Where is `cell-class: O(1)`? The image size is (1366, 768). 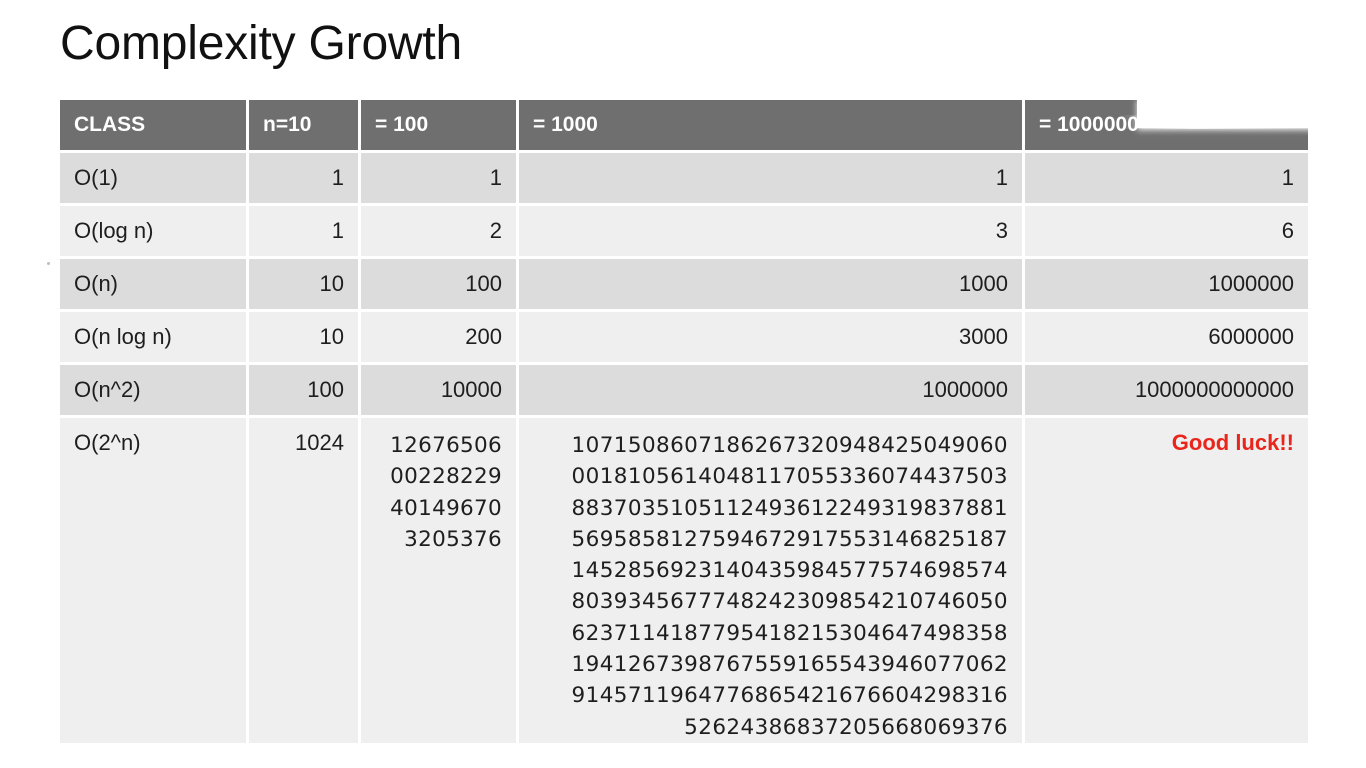
cell-class: O(1) is located at coordinates (153, 178).